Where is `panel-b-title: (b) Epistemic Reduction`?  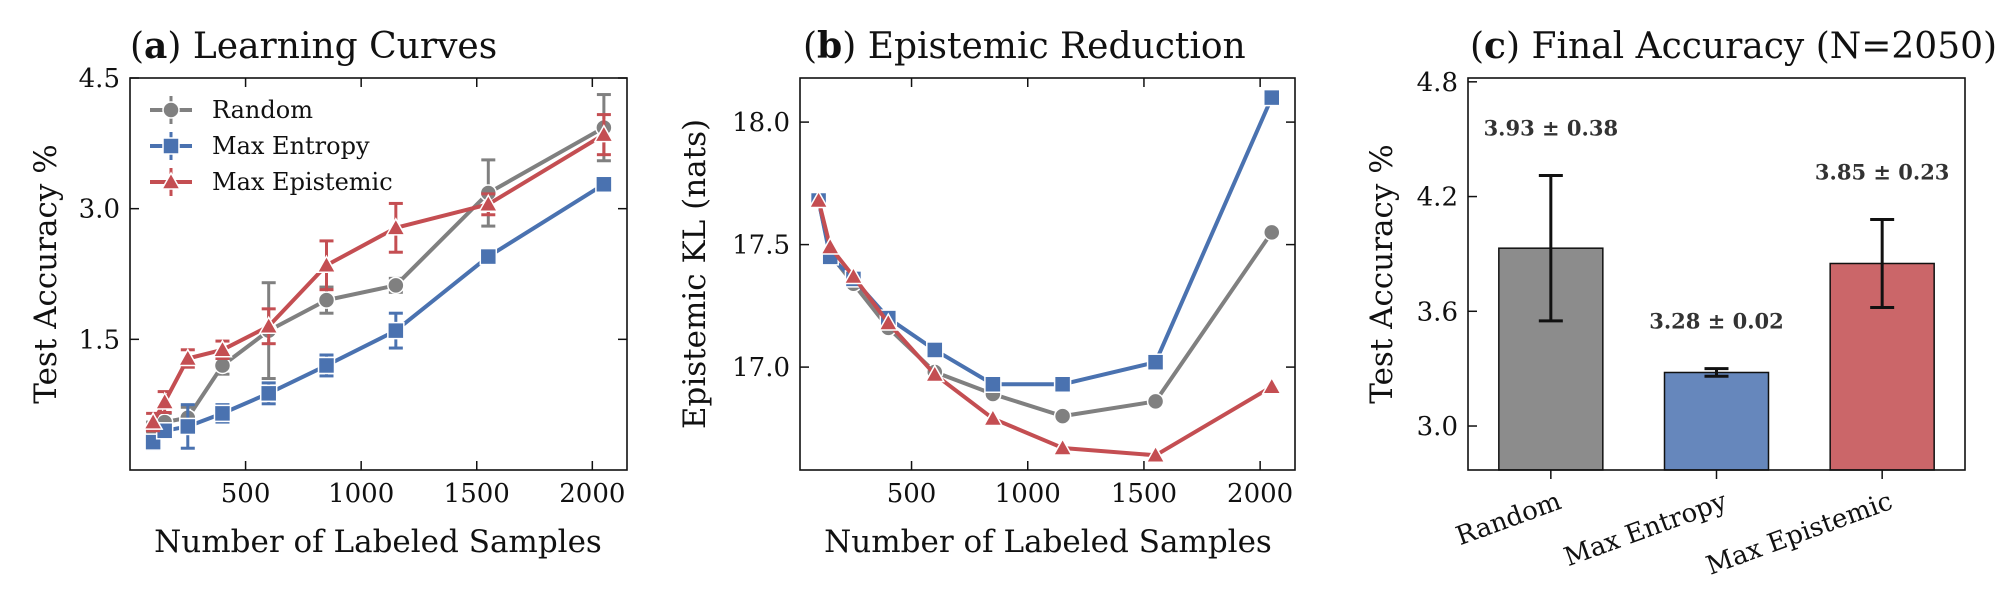
panel-b-title: (b) Epistemic Reduction is located at coordinates (1024, 46).